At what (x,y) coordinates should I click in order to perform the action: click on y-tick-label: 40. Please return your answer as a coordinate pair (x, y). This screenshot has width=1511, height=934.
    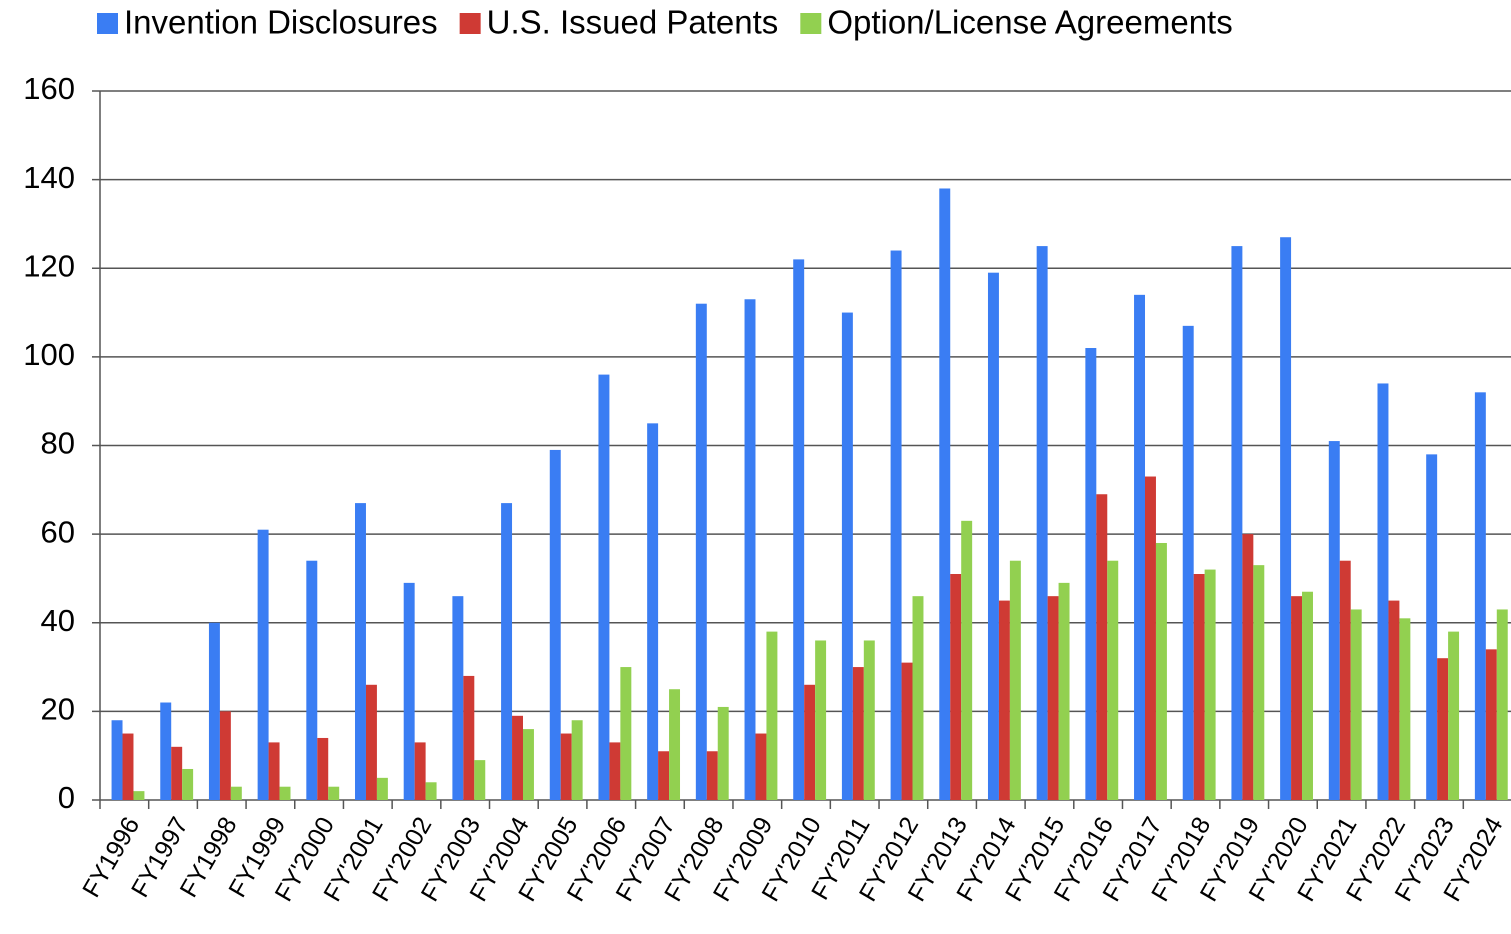
    Looking at the image, I should click on (58, 620).